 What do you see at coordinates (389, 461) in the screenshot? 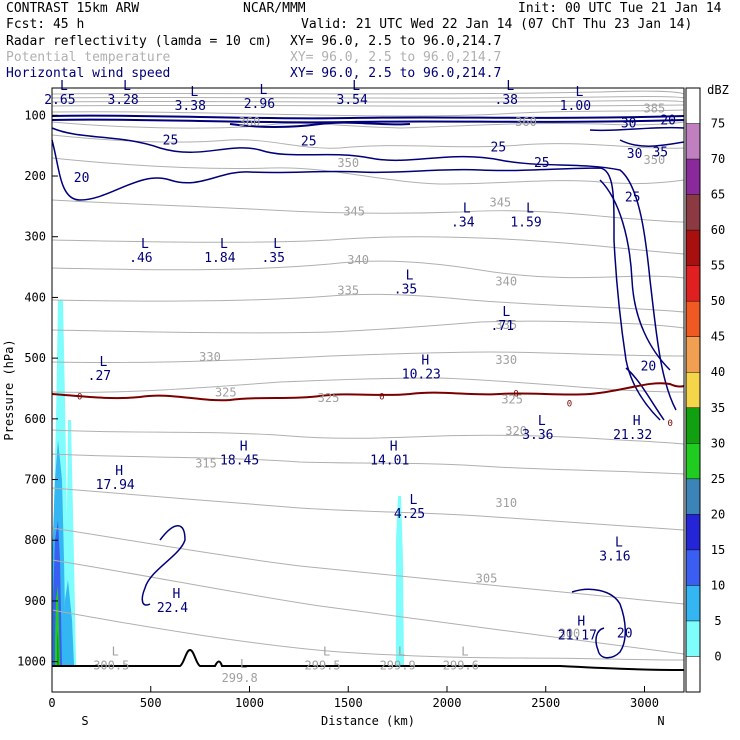
I see `extremum-value: 14.01` at bounding box center [389, 461].